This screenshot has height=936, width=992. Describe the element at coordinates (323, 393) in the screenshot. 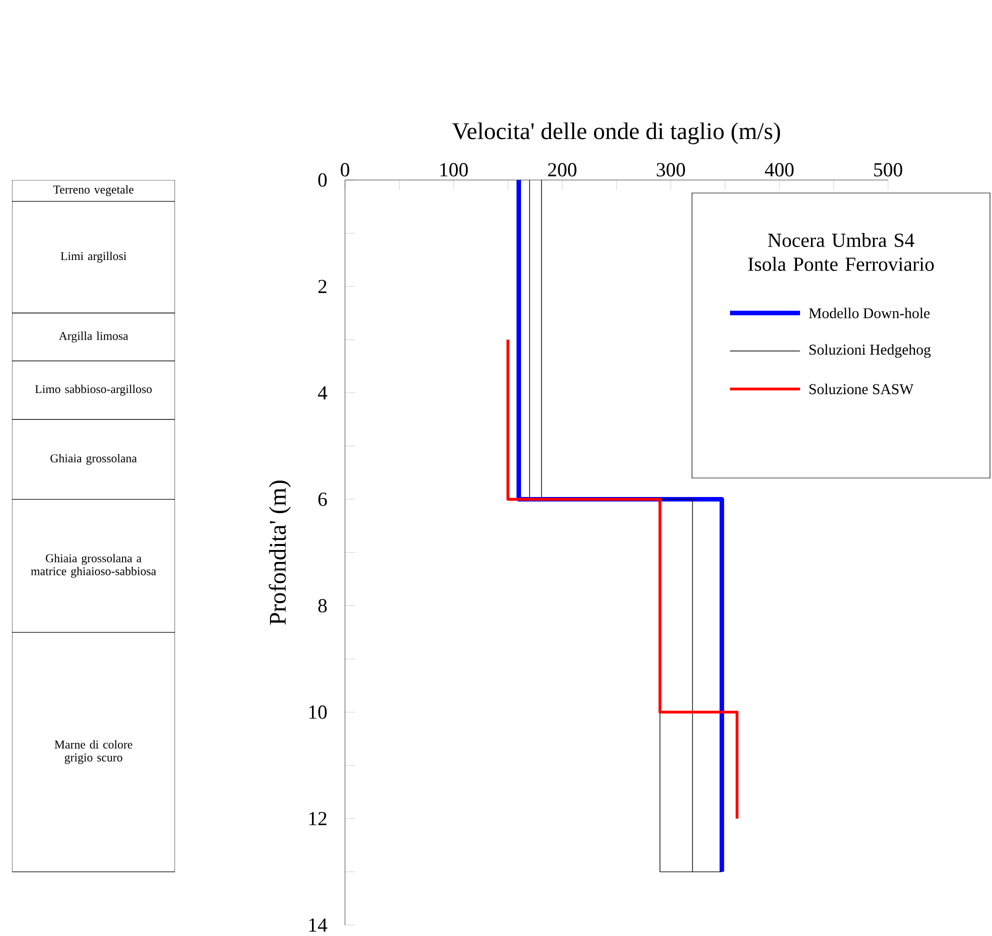

I see `y-tick-label: 4` at that location.